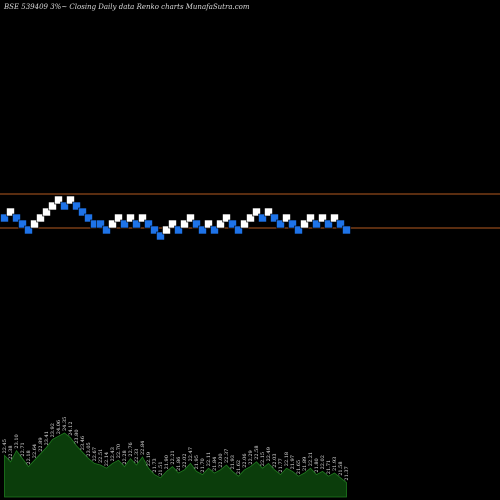 The image size is (500, 500). I want to click on volume-label: 22.29, so click(251, 457).